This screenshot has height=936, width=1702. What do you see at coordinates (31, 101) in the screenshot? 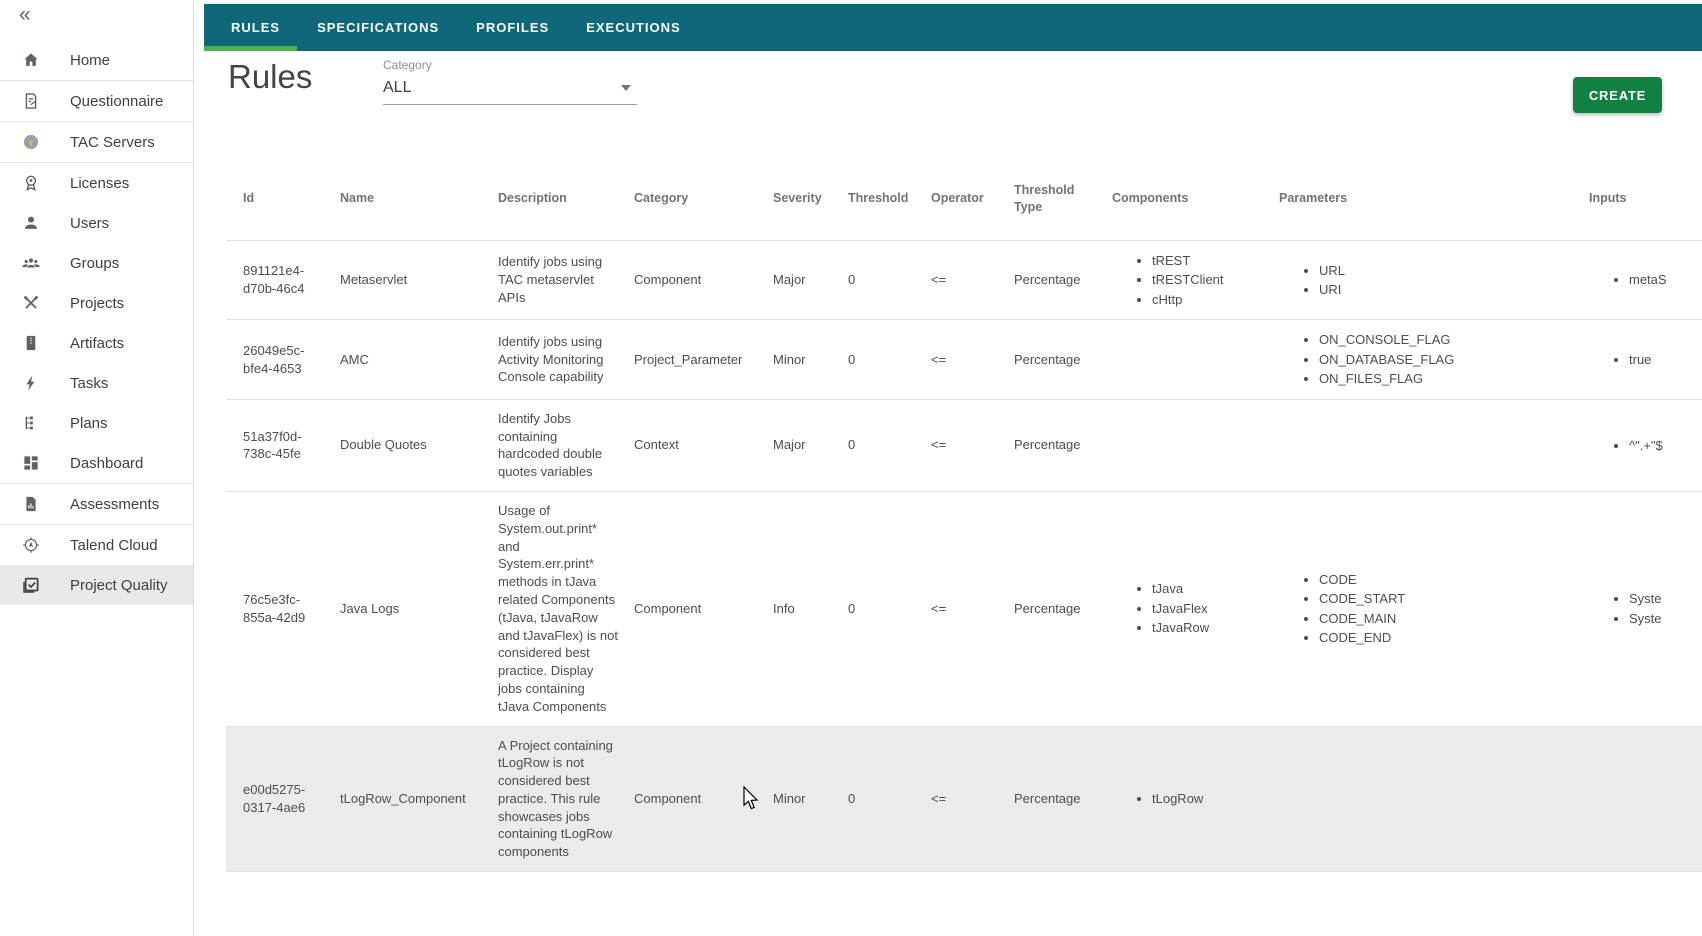
I see `questionnaire-icon` at bounding box center [31, 101].